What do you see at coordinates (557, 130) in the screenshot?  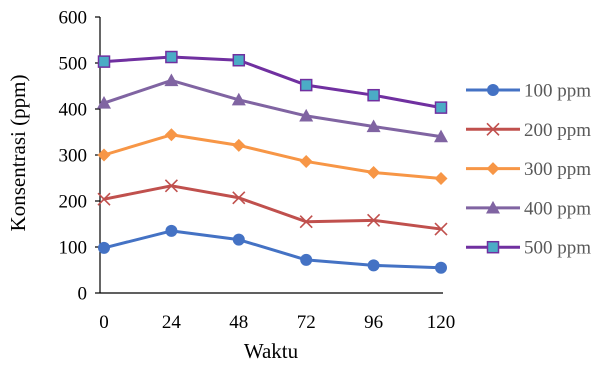 I see `legend-label: 200 ppm` at bounding box center [557, 130].